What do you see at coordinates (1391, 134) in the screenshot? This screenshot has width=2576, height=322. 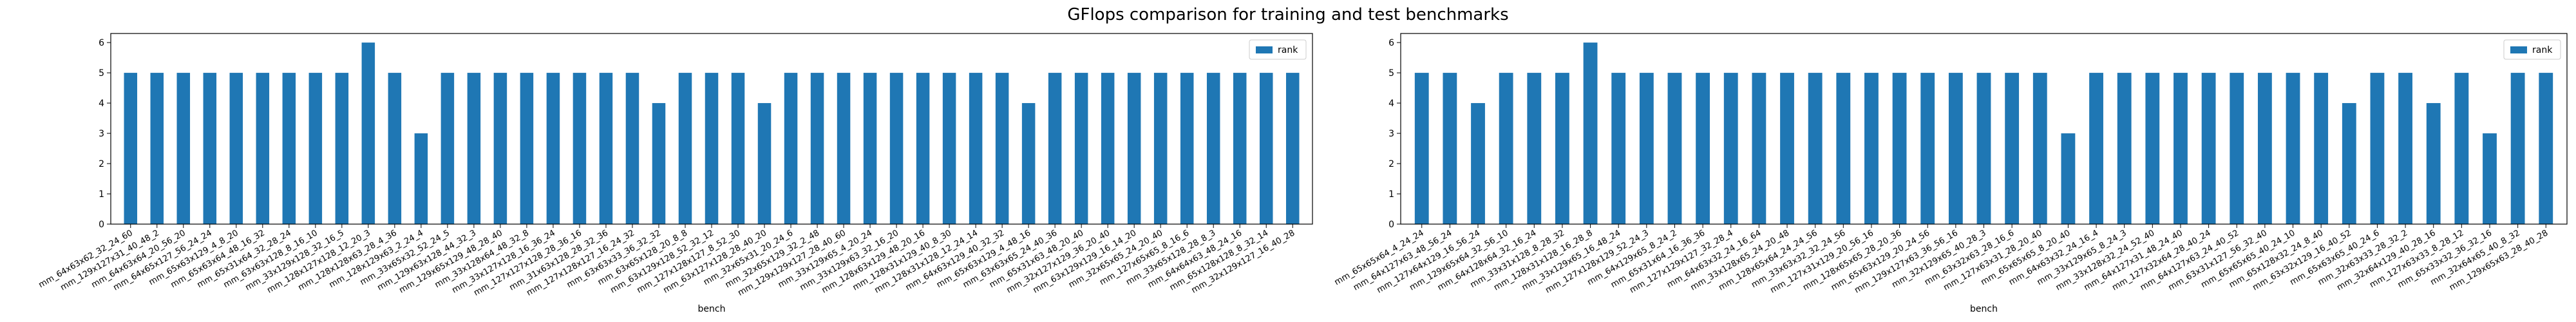 I see `y-tick-label: 3` at bounding box center [1391, 134].